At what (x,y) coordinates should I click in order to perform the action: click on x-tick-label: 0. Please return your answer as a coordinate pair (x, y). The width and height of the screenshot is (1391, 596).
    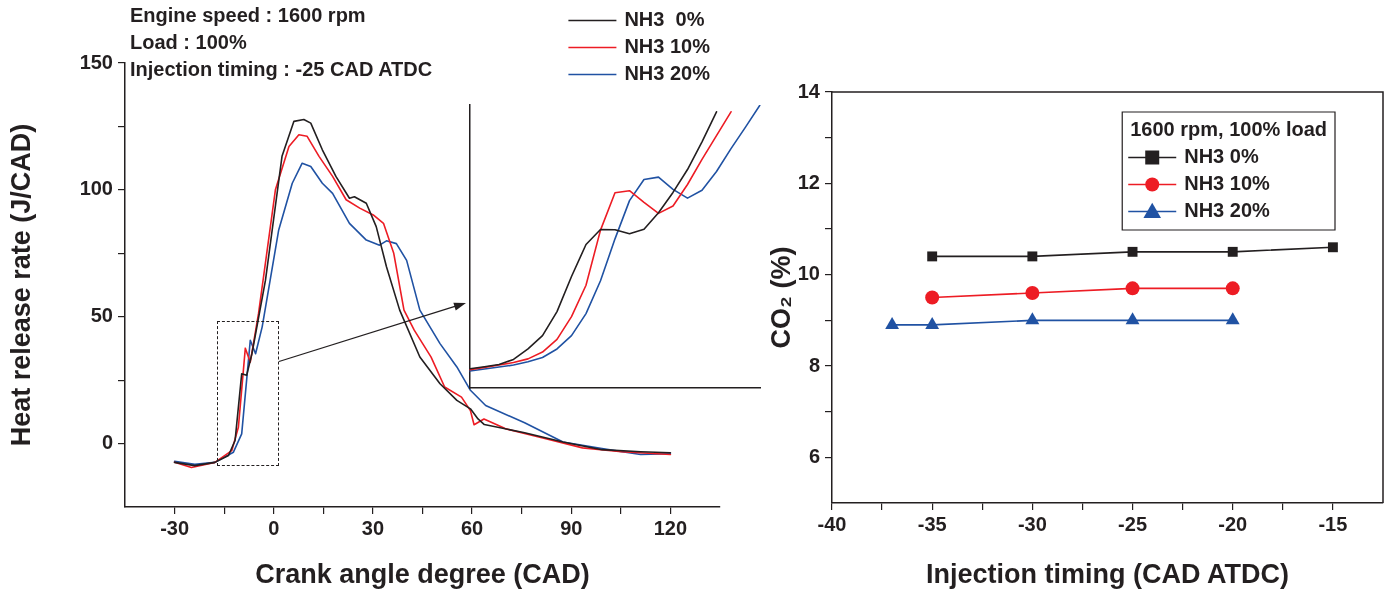
    Looking at the image, I should click on (274, 527).